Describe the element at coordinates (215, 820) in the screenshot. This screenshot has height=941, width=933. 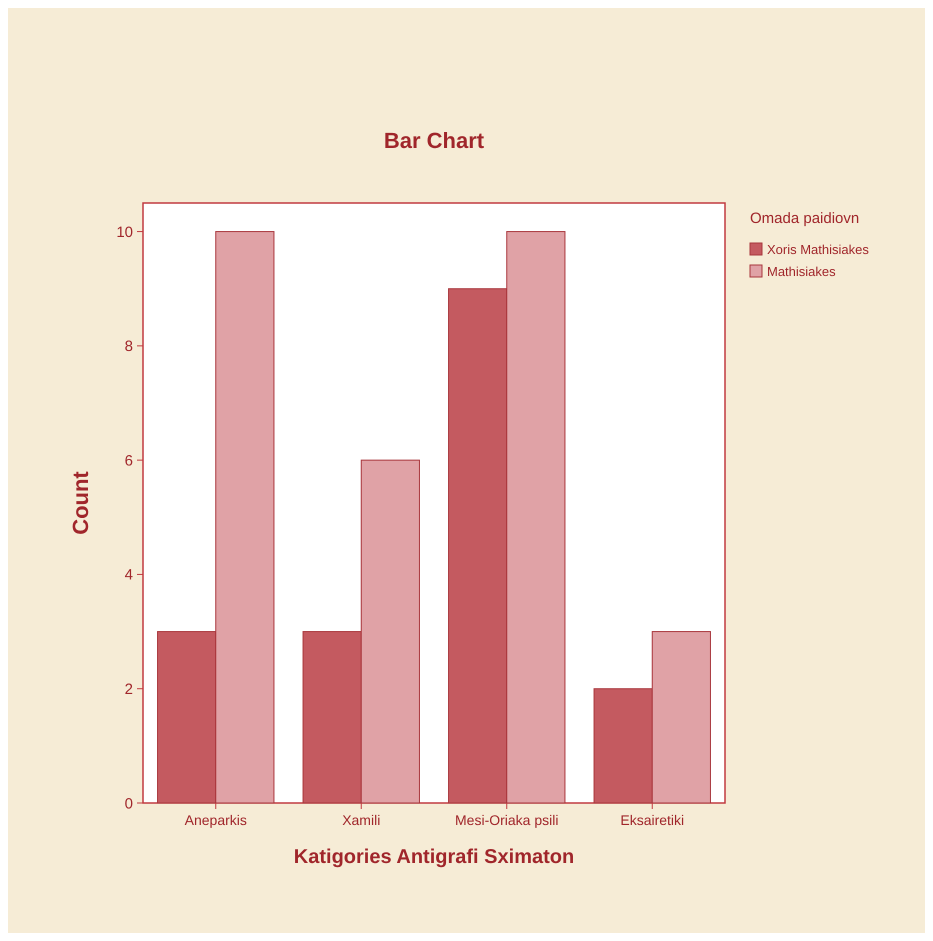
I see `x-tick-label: Aneparkis` at that location.